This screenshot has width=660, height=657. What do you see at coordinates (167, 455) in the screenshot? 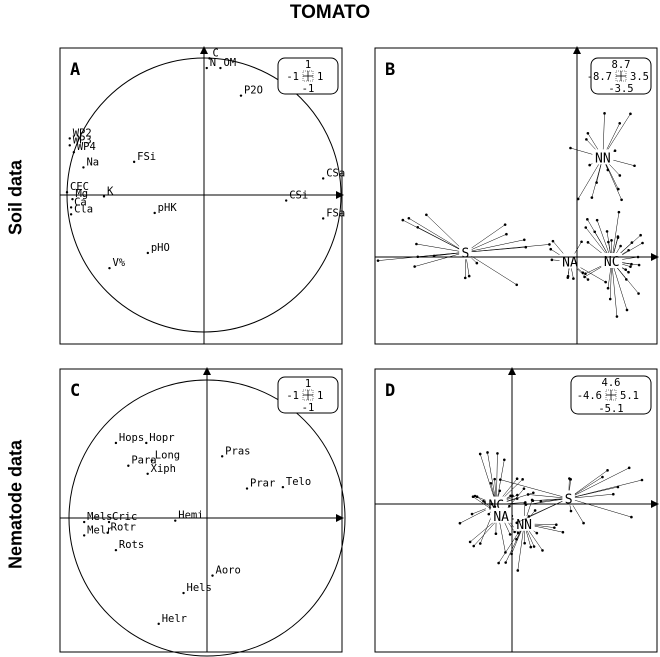
I see `variable-label: Long` at bounding box center [167, 455].